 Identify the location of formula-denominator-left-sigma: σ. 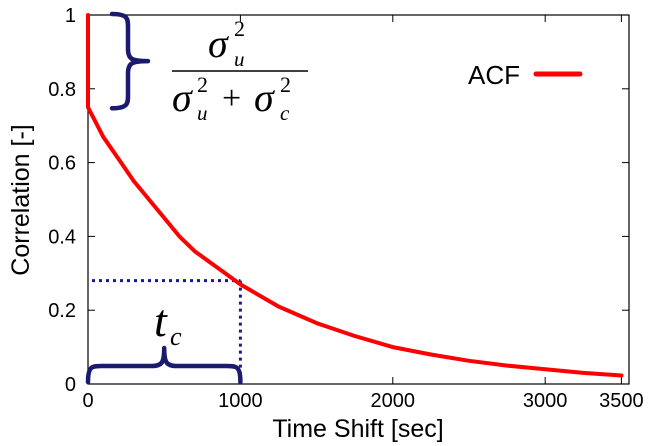
(182, 97).